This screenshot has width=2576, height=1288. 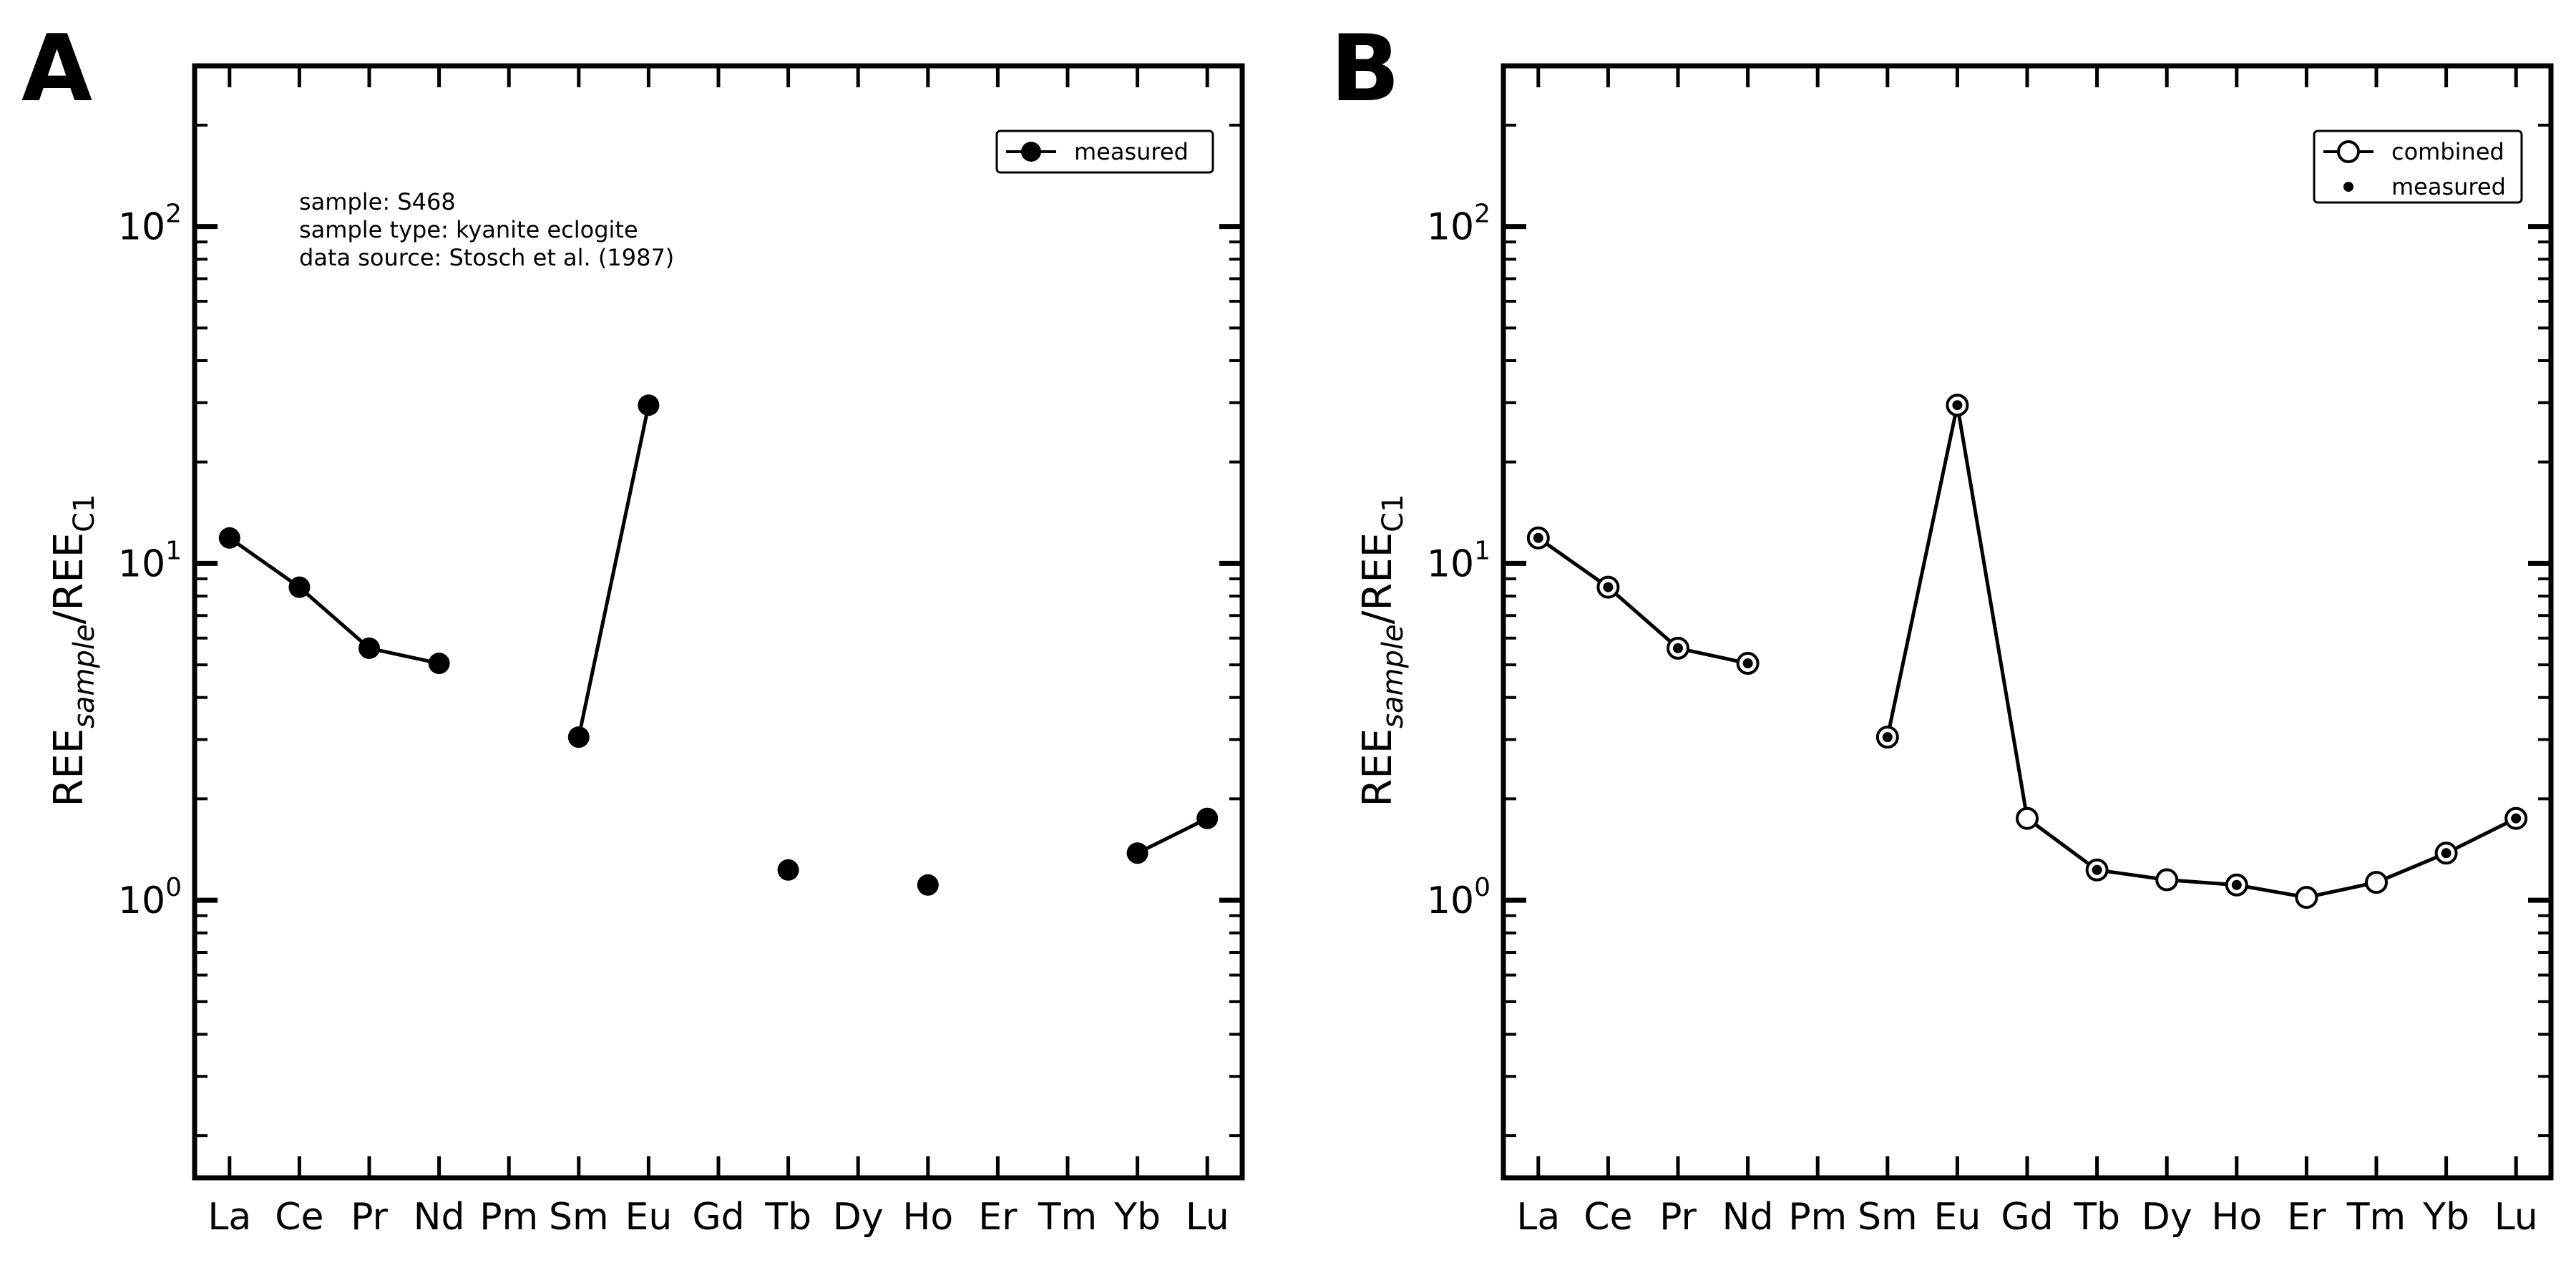 What do you see at coordinates (1365, 69) in the screenshot?
I see `panel-letter: B` at bounding box center [1365, 69].